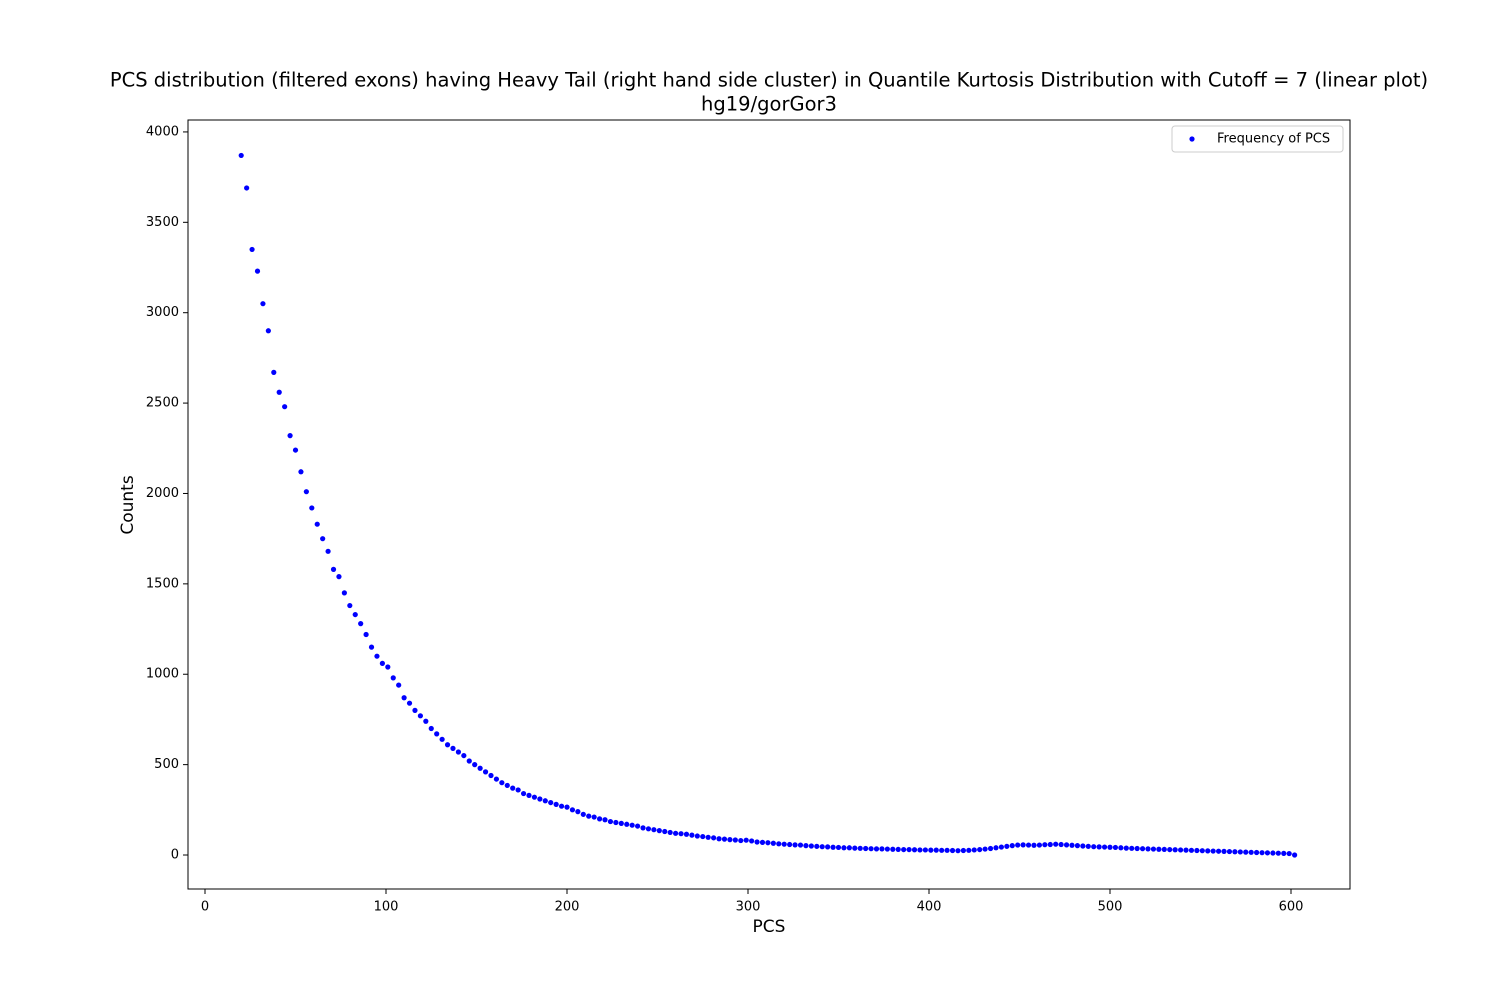 The width and height of the screenshot is (1500, 1004). I want to click on y-tick-label: 4000, so click(162, 131).